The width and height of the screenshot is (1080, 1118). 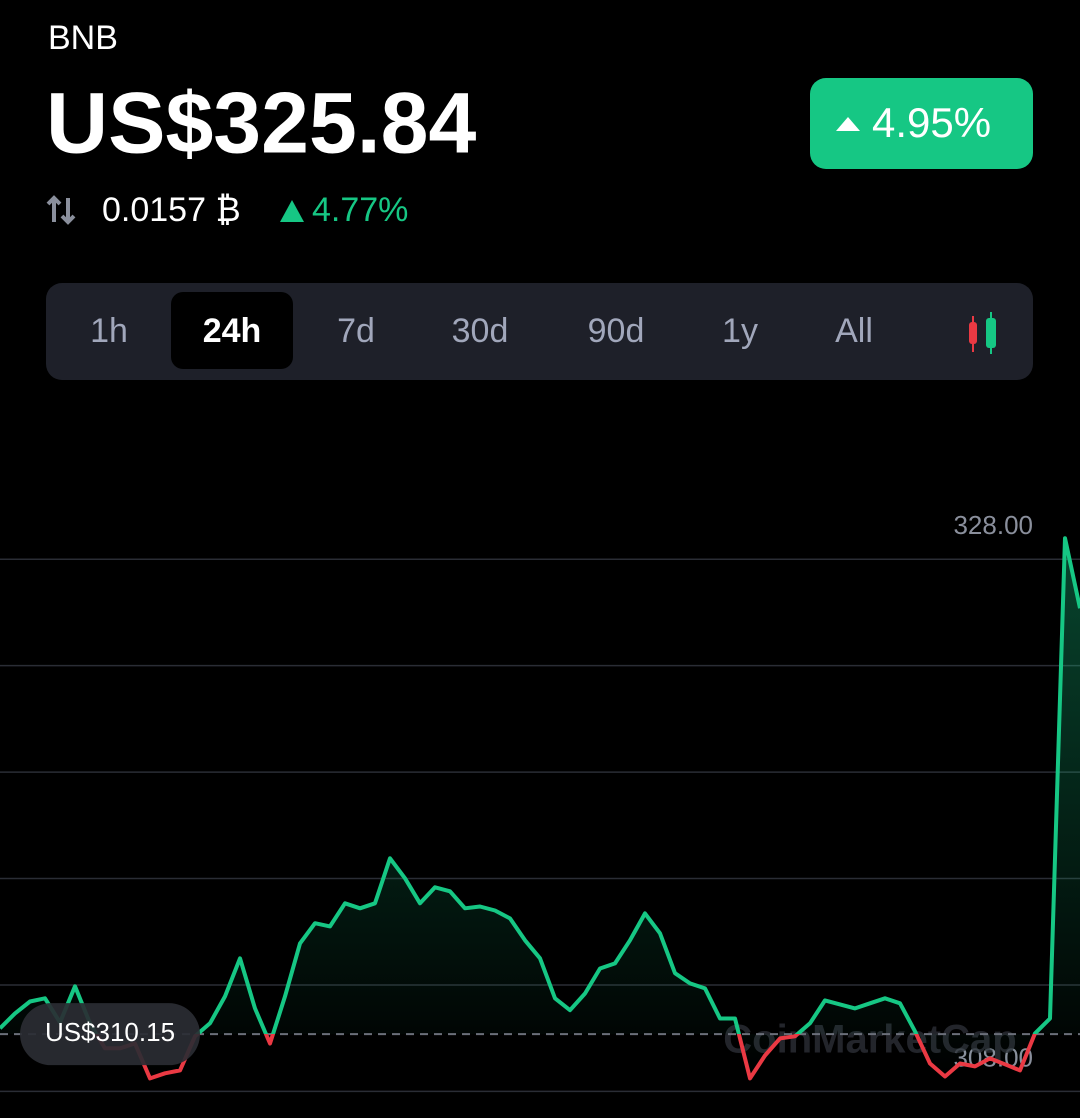 I want to click on change: 4.95%, so click(x=931, y=122).